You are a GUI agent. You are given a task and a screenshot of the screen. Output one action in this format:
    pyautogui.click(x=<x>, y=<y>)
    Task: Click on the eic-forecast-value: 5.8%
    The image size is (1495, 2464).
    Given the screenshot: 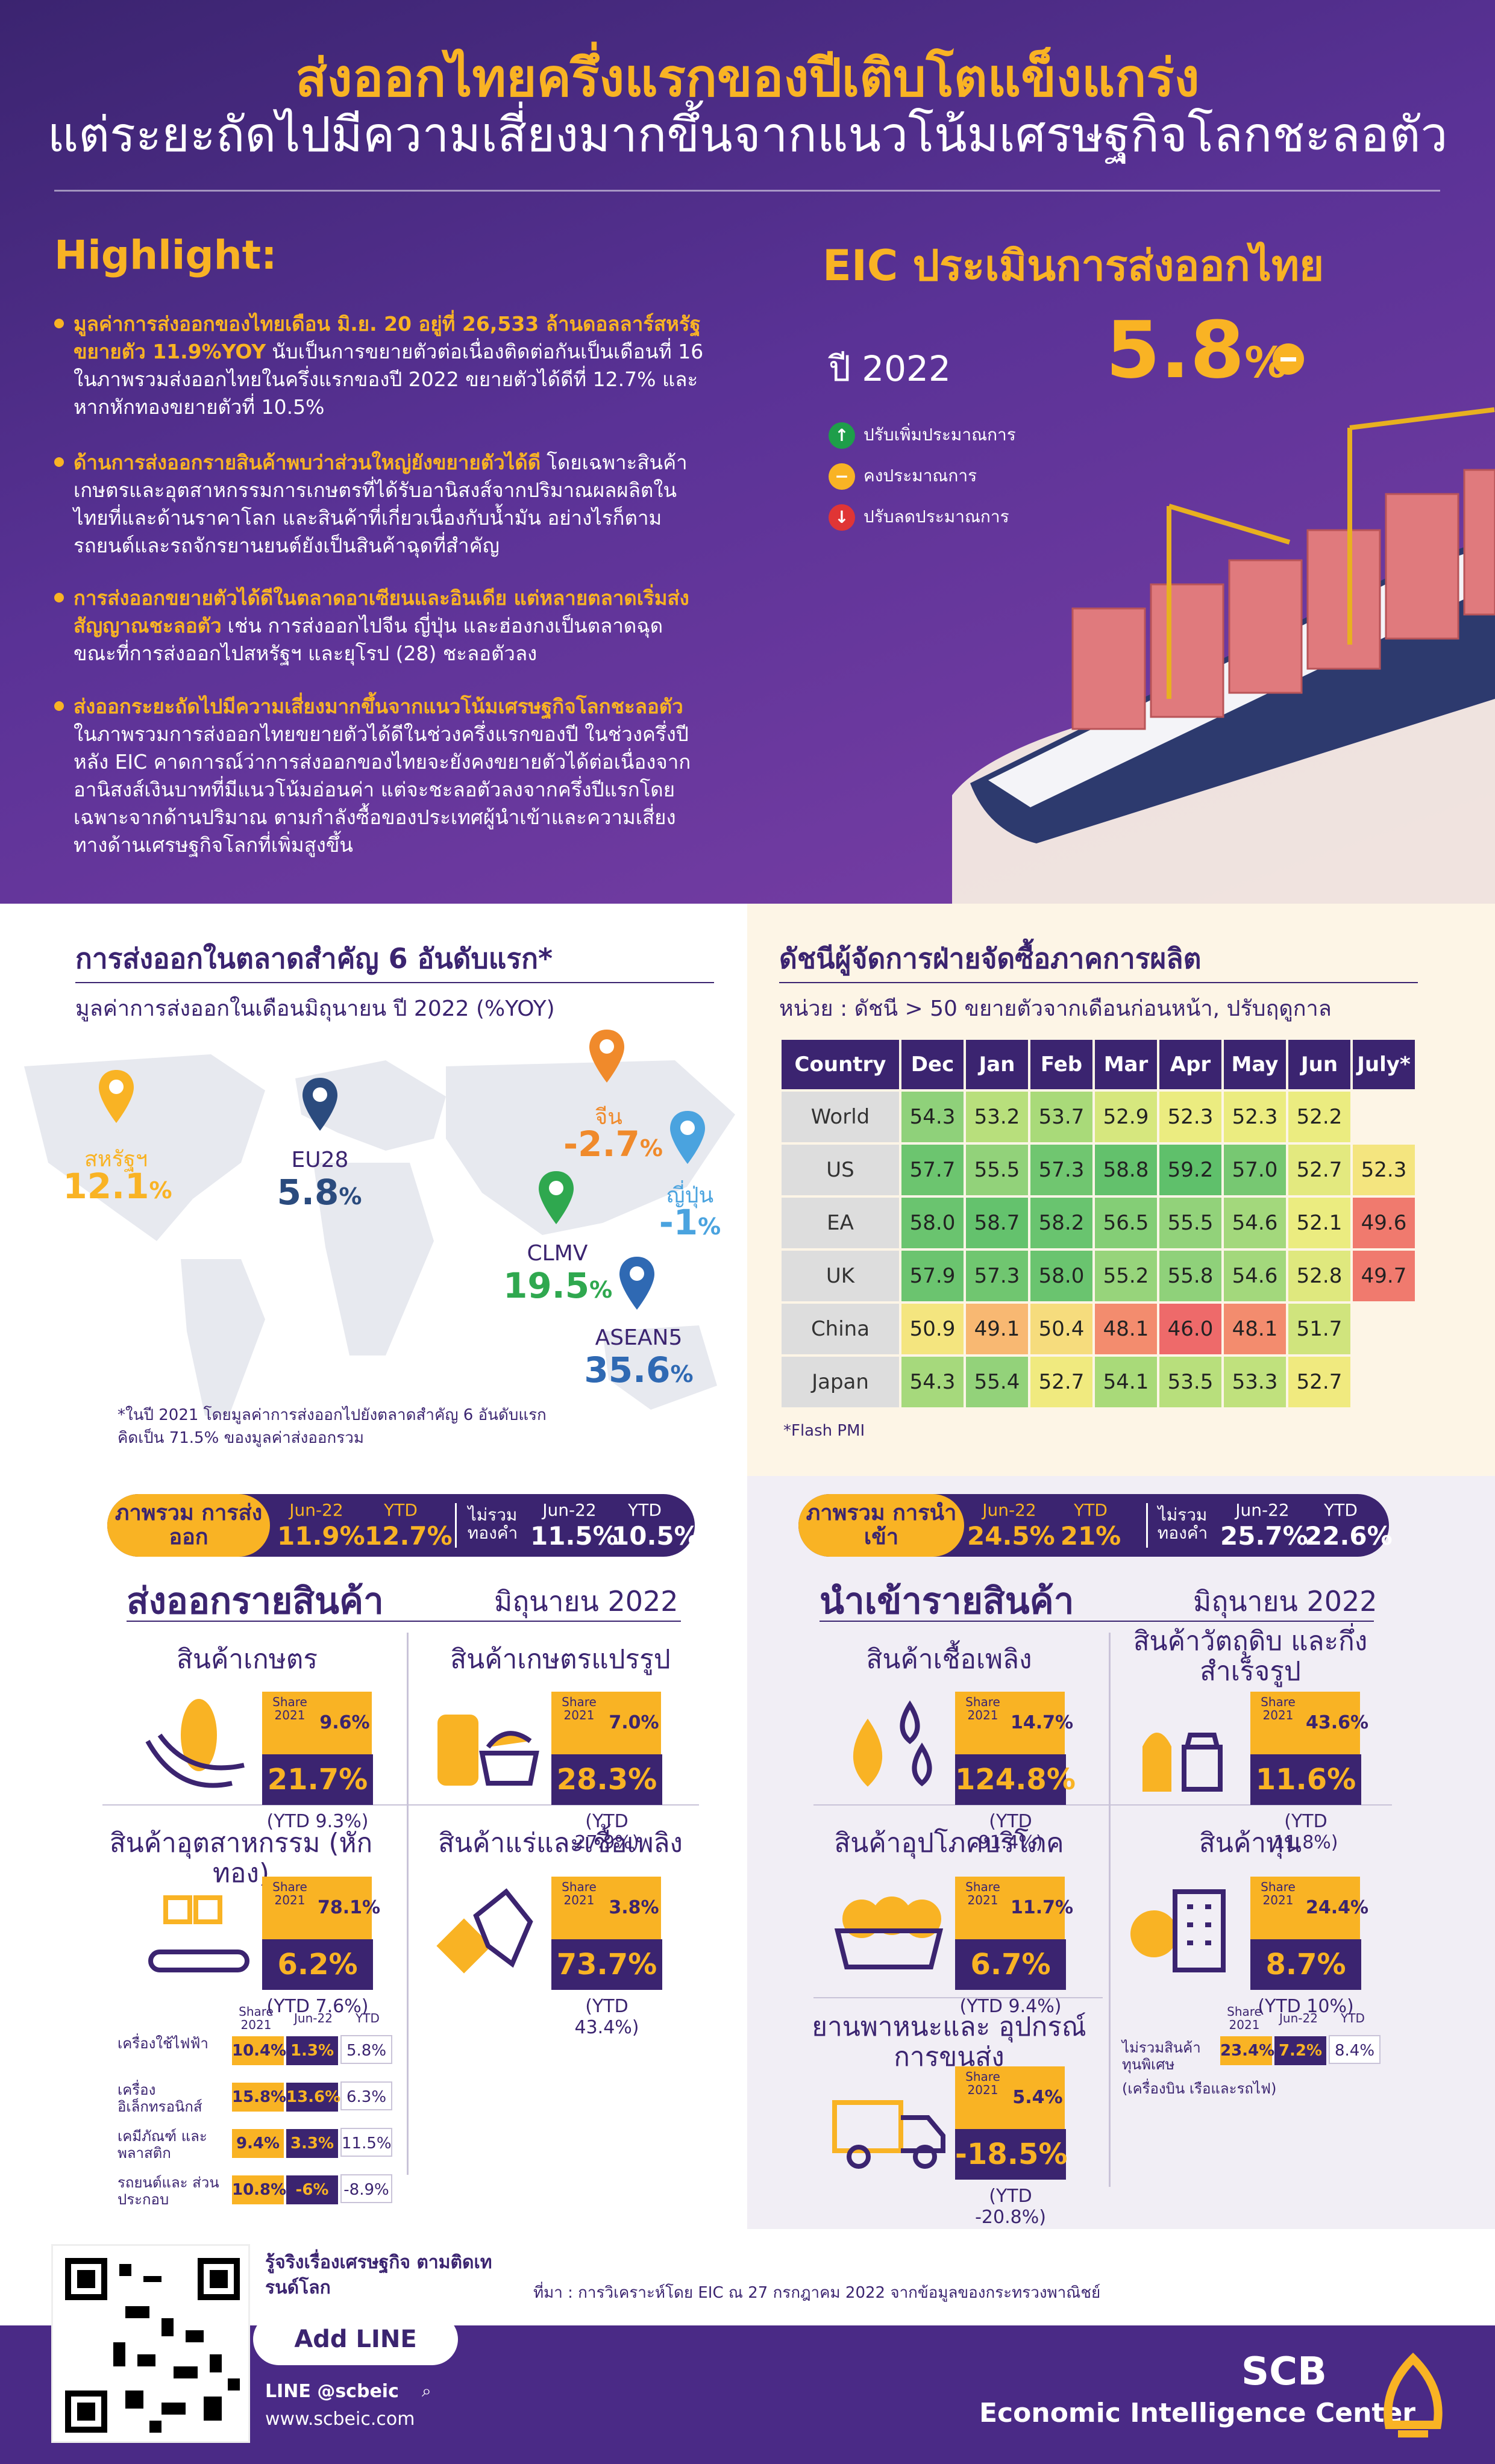 What is the action you would take?
    pyautogui.click(x=1196, y=350)
    